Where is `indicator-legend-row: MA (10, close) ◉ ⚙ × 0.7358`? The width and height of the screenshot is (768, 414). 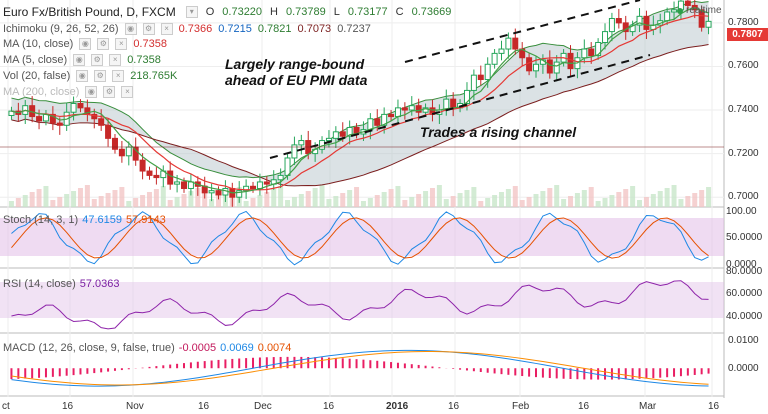
indicator-legend-row: MA (10, close) ◉ ⚙ × 0.7358 is located at coordinates (85, 43).